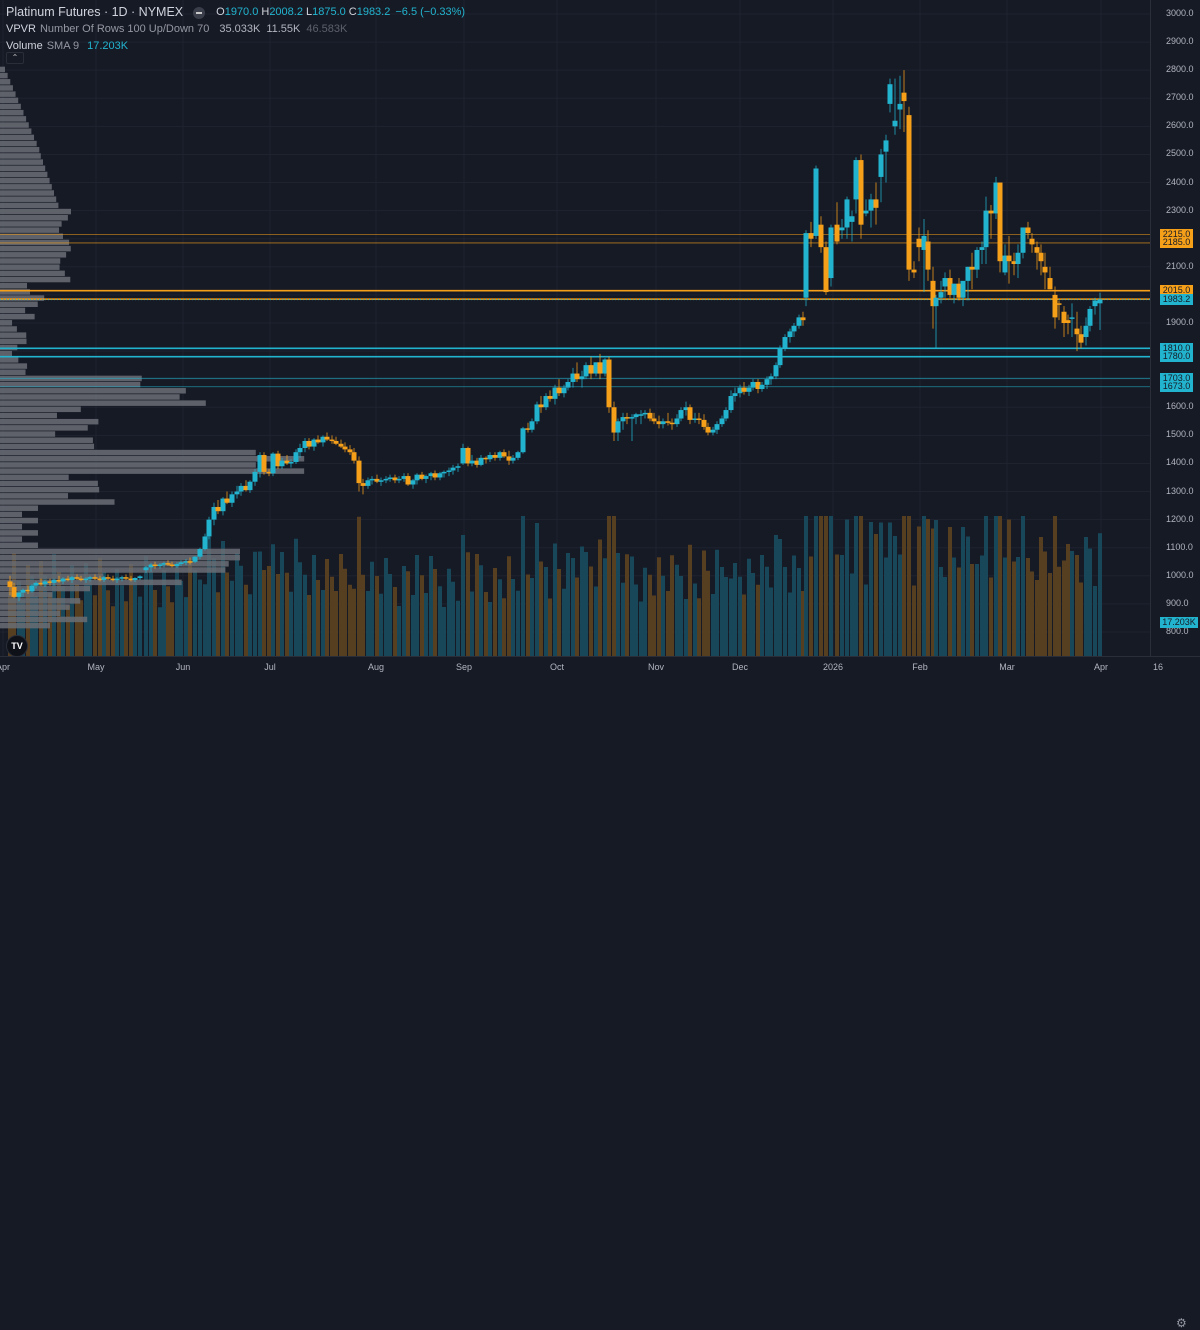  What do you see at coordinates (1180, 518) in the screenshot?
I see `price-tick-label: 1200.0` at bounding box center [1180, 518].